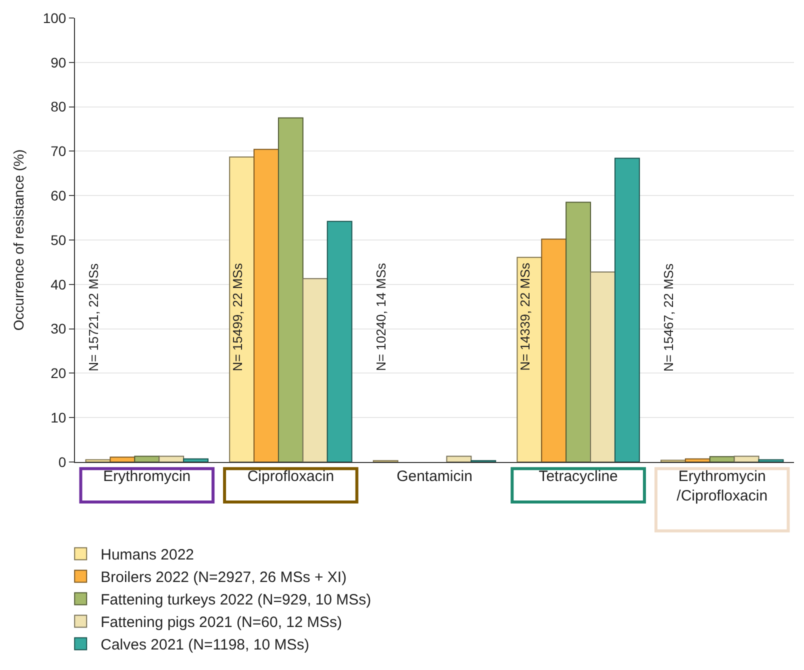 This screenshot has width=804, height=670. I want to click on y-tick-label: 10, so click(58, 418).